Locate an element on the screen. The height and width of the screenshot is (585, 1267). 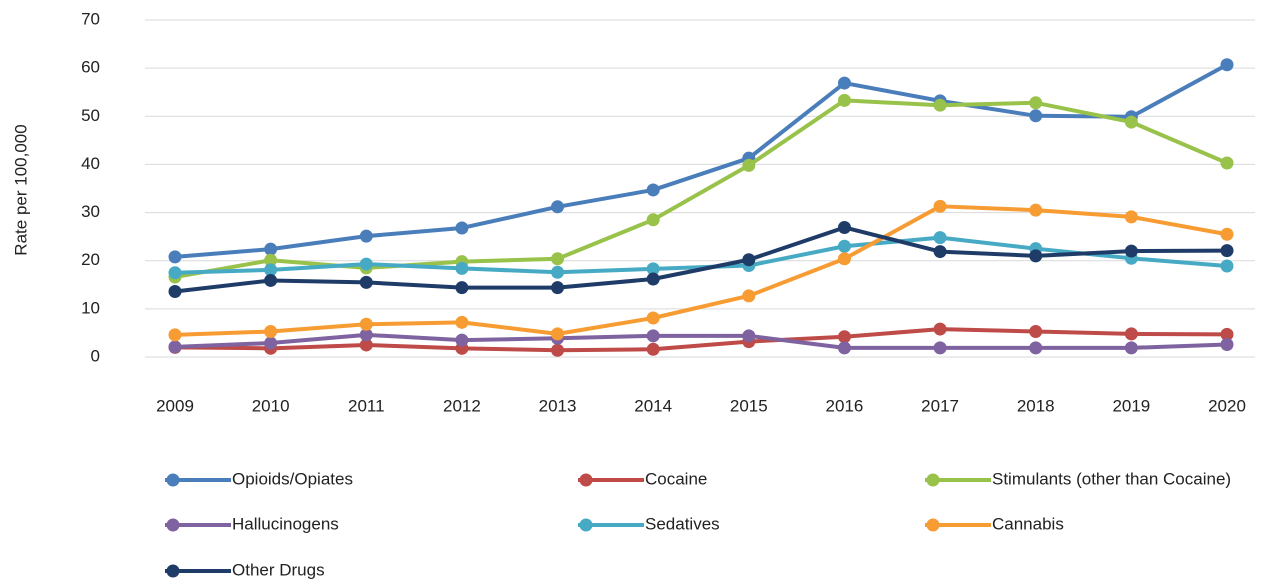
x-tick-label: 2010 is located at coordinates (271, 405).